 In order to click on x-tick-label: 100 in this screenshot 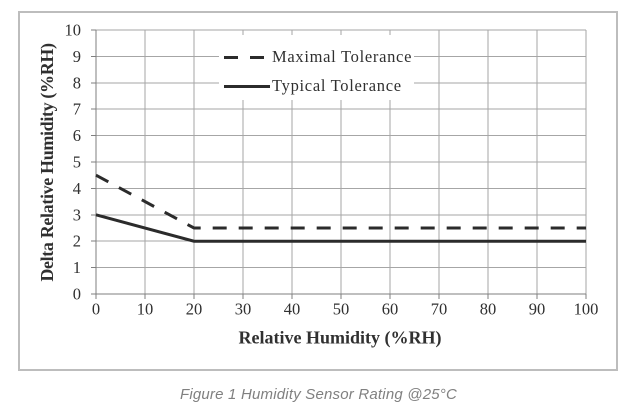, I will do `click(586, 309)`.